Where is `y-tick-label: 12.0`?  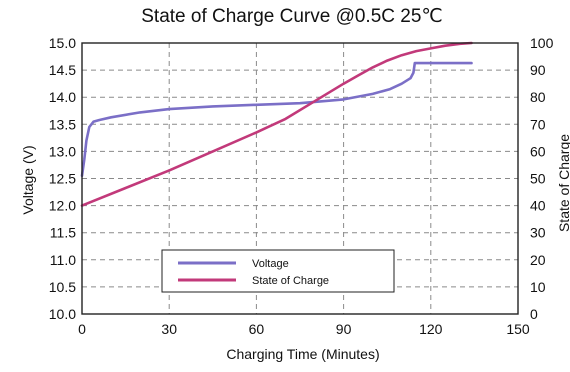 y-tick-label: 12.0 is located at coordinates (62, 206).